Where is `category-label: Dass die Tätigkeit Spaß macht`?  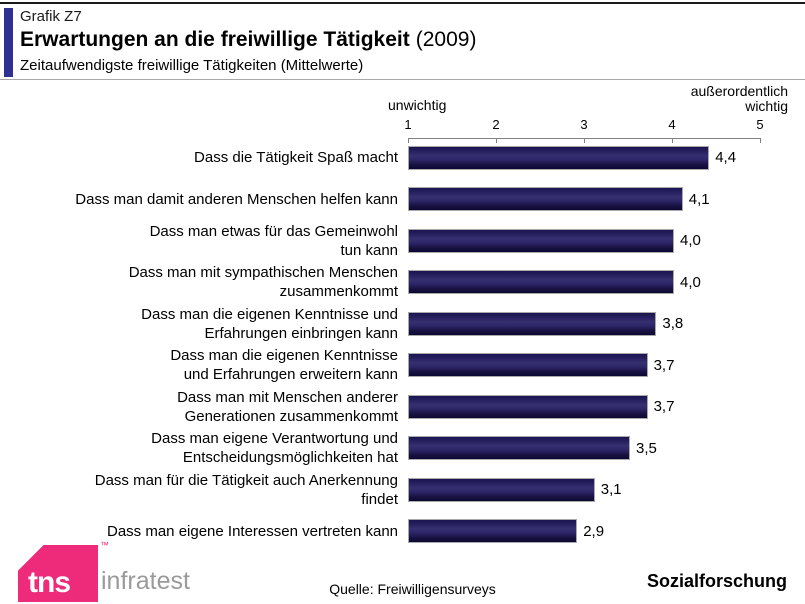
category-label: Dass die Tätigkeit Spaß macht is located at coordinates (296, 158).